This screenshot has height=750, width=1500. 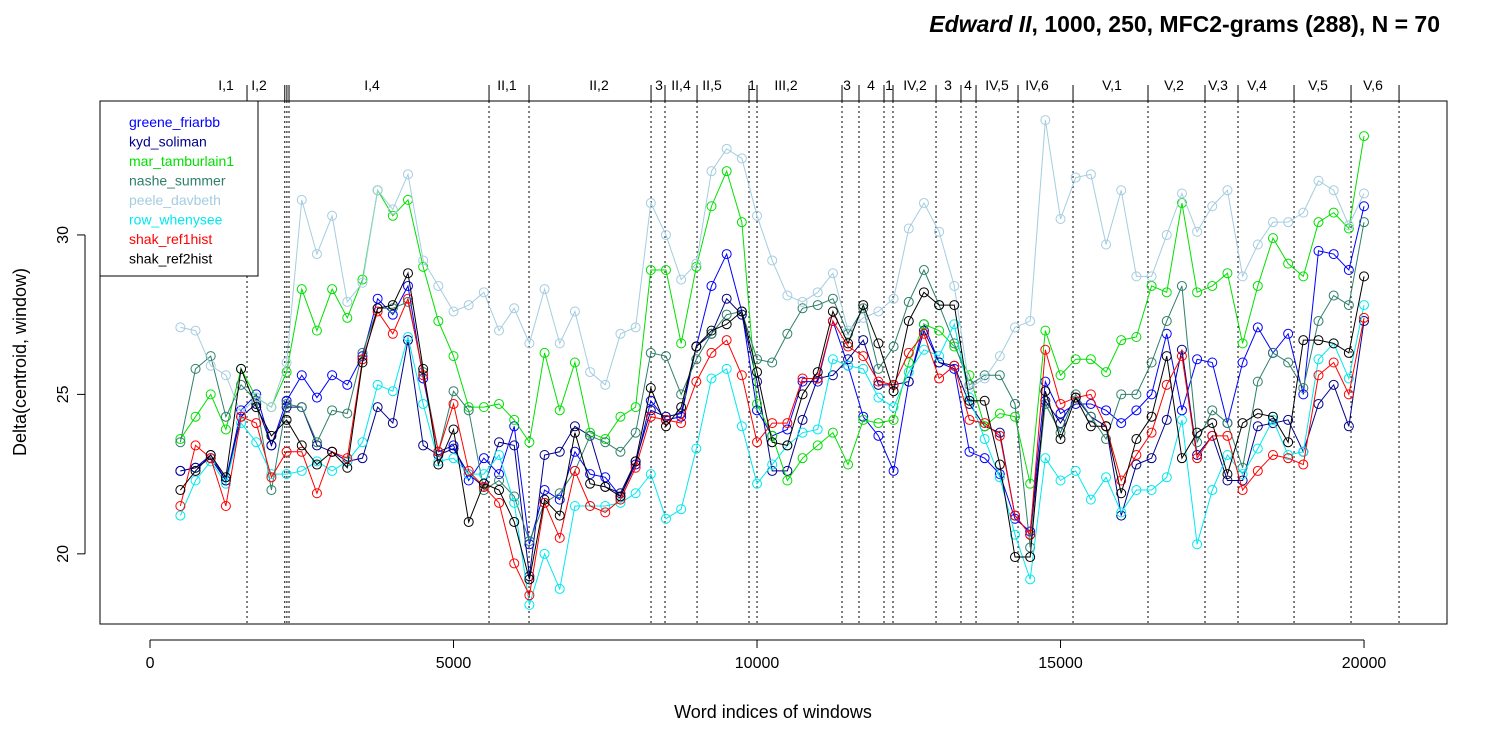 What do you see at coordinates (1112, 85) in the screenshot?
I see `scene-label: V,1` at bounding box center [1112, 85].